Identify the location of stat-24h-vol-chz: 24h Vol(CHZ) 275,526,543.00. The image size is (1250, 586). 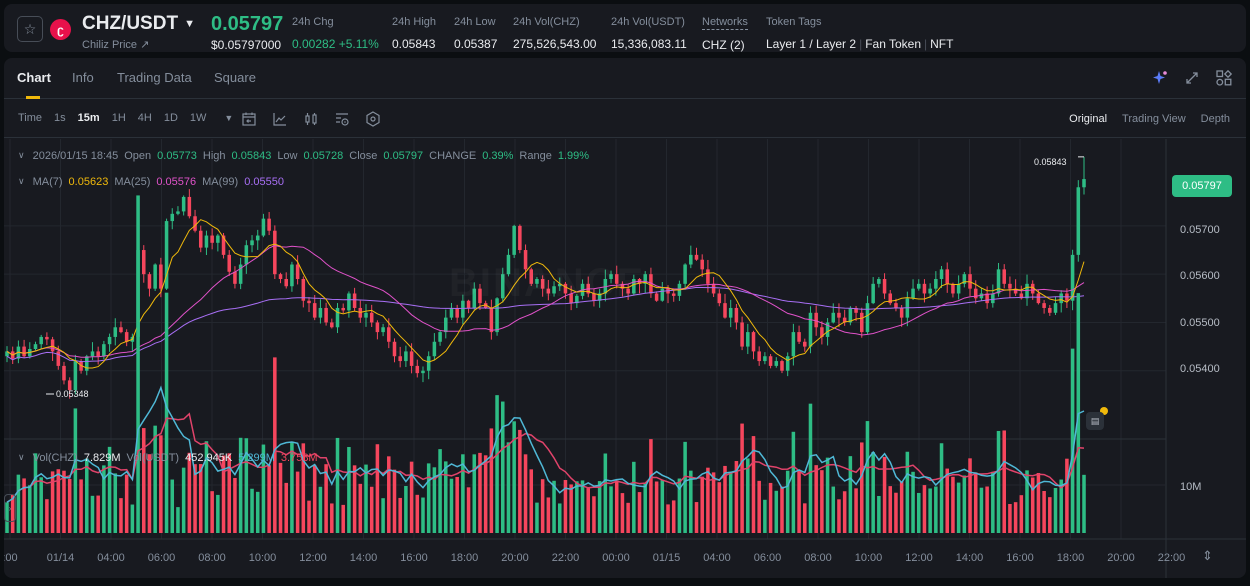
(555, 33).